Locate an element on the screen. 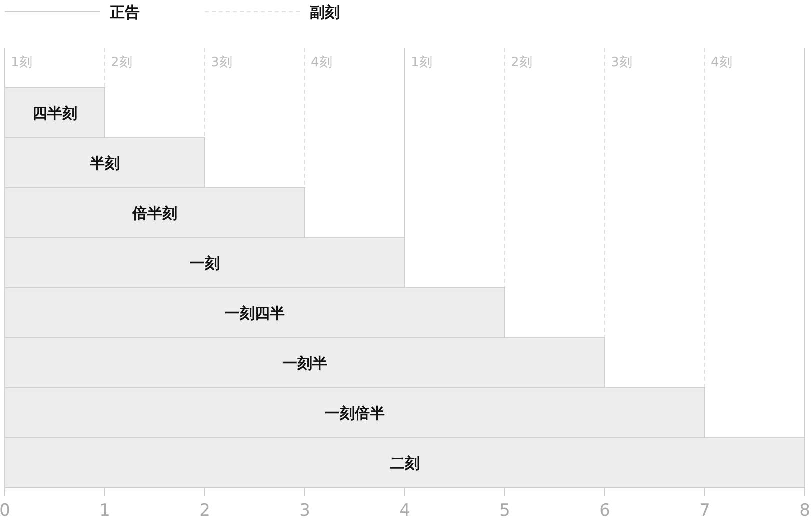  x-tick-label: 1 is located at coordinates (105, 510).